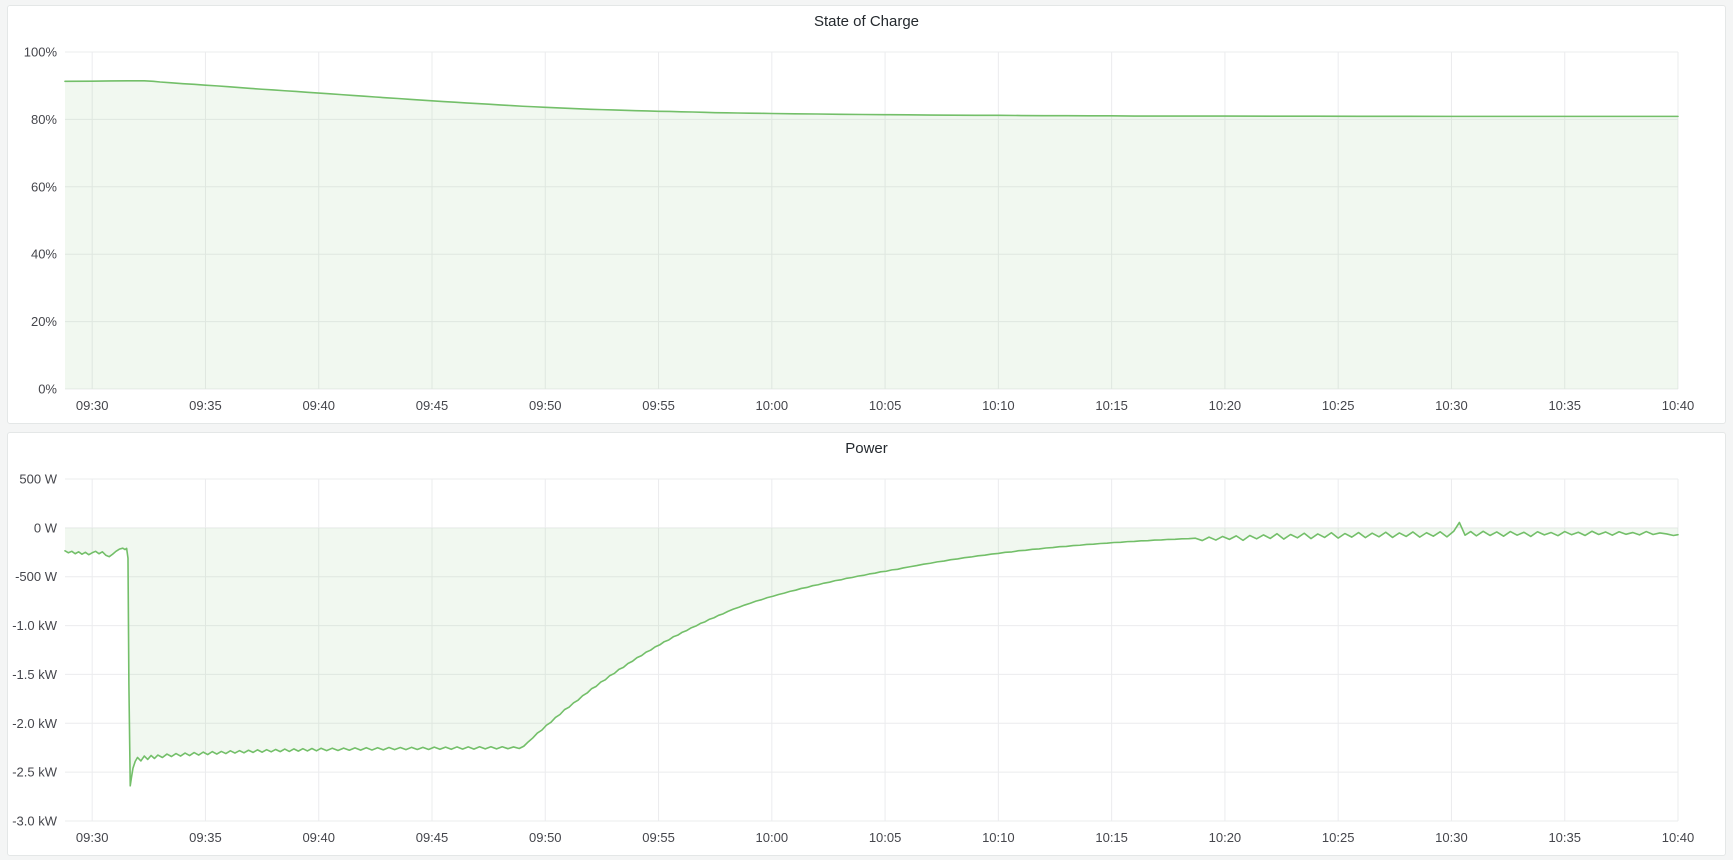 The image size is (1733, 860). Describe the element at coordinates (35, 674) in the screenshot. I see `y-axis-tick-label: -1.5 kW` at that location.